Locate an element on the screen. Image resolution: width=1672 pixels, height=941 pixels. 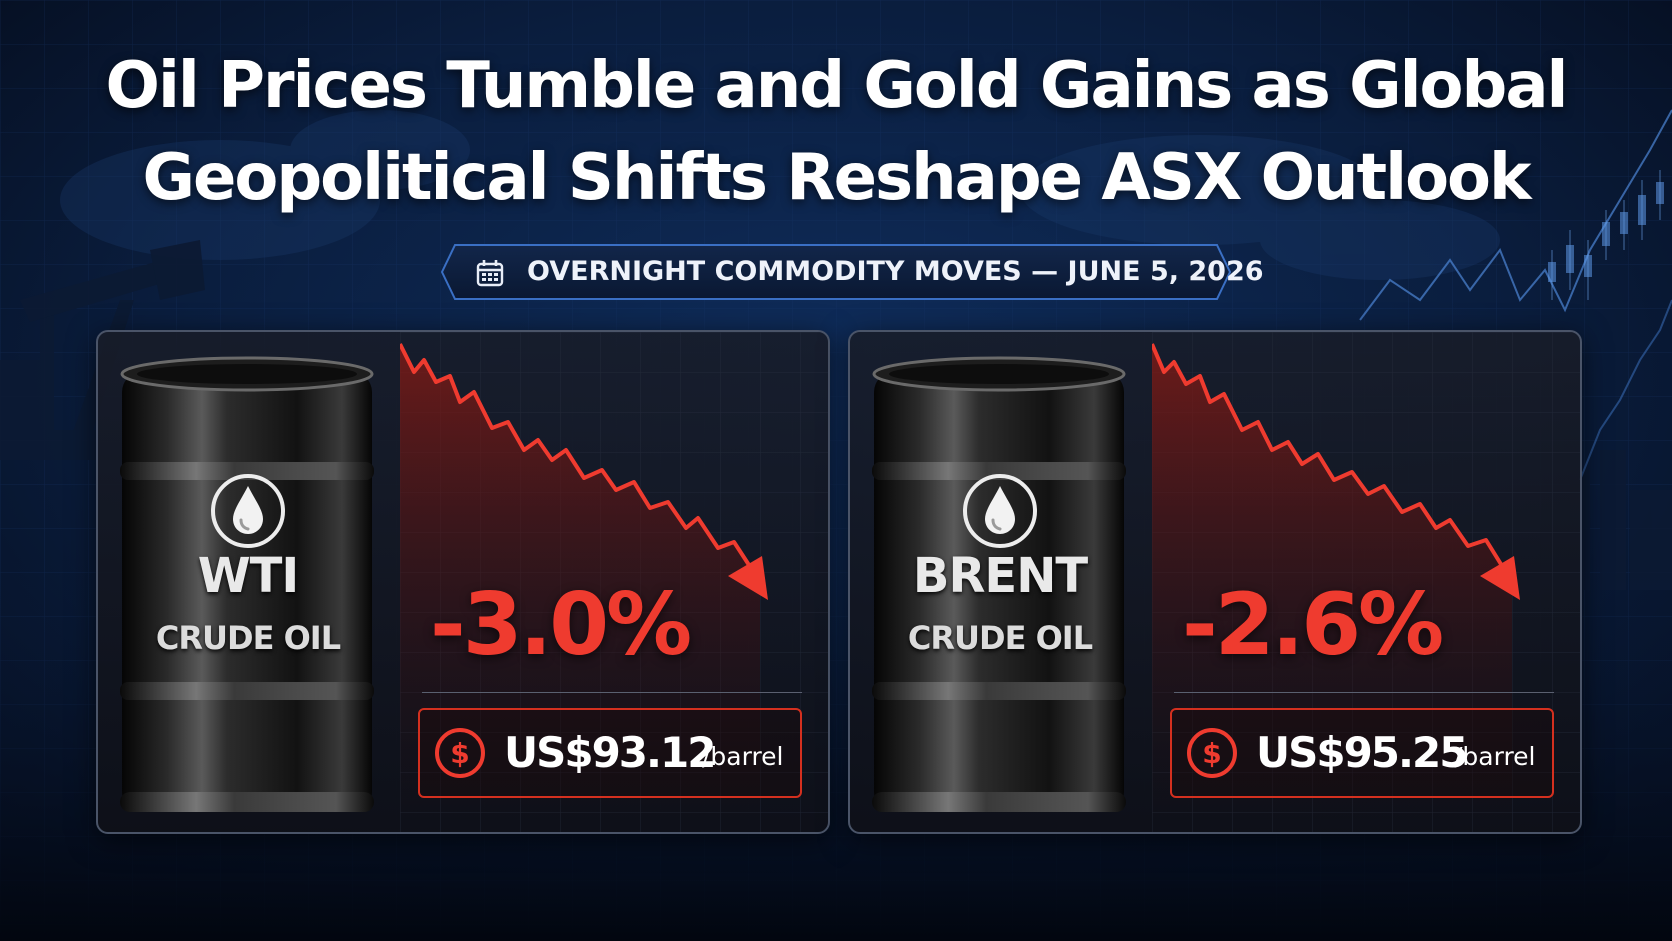
wti-arrowhead is located at coordinates (748, 578).